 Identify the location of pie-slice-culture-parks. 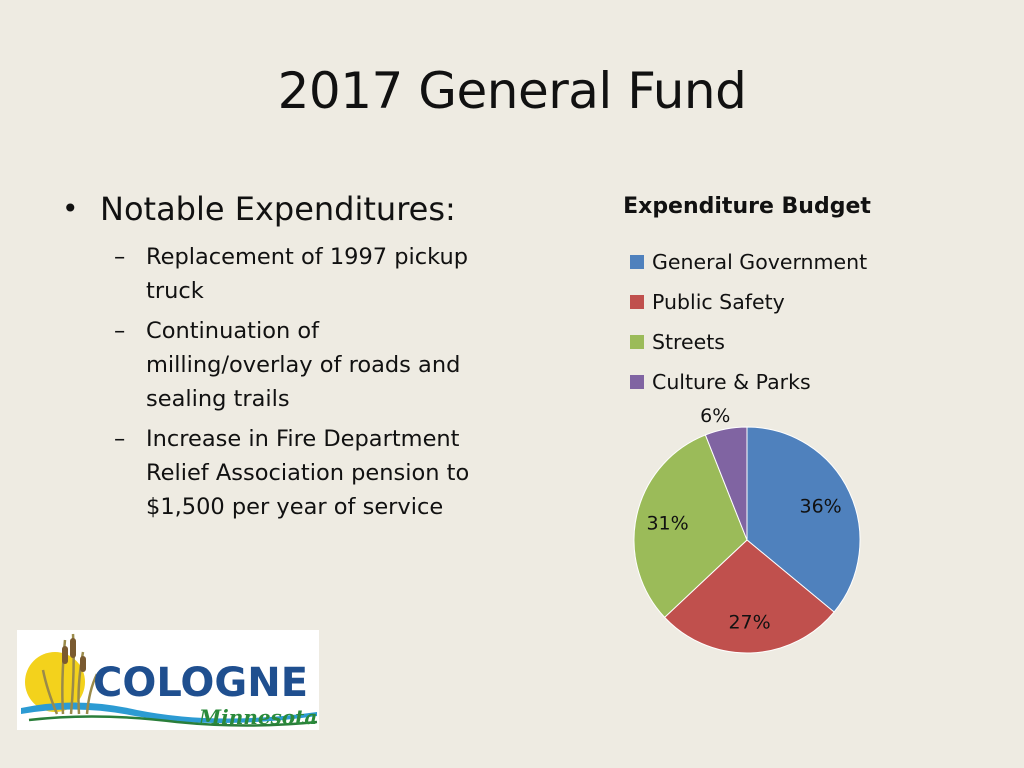
(726, 483).